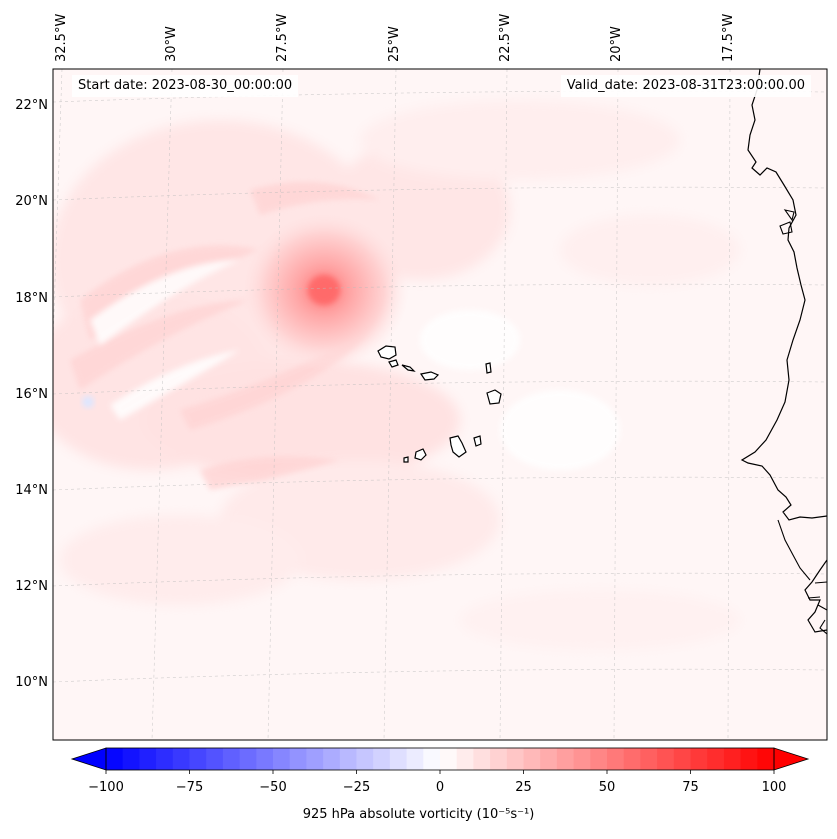 Image resolution: width=837 pixels, height=839 pixels. Describe the element at coordinates (273, 787) in the screenshot. I see `colorbar-tick-label: −50` at that location.